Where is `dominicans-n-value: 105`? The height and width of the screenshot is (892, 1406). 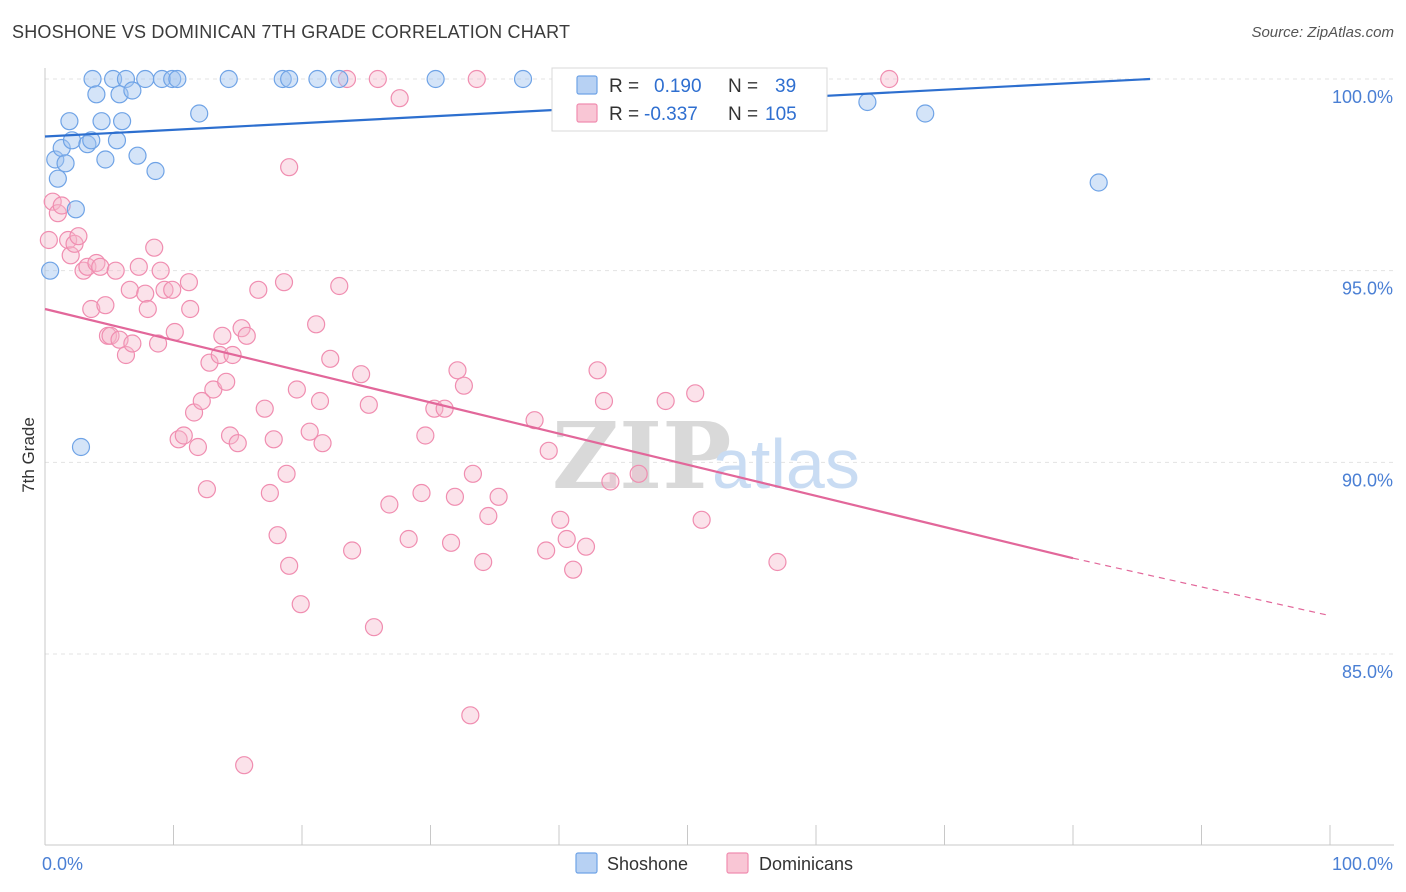 dominicans-n-value: 105 is located at coordinates (781, 114).